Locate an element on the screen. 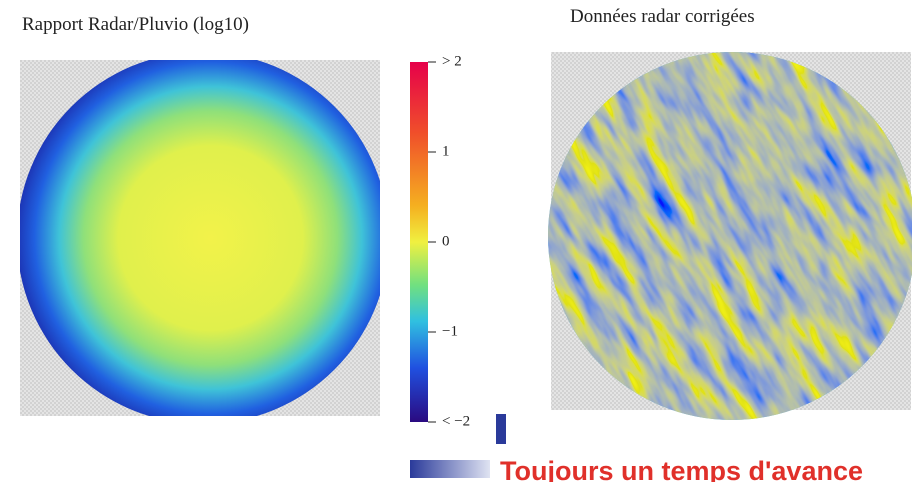 The height and width of the screenshot is (482, 912). colorbar is located at coordinates (419, 242).